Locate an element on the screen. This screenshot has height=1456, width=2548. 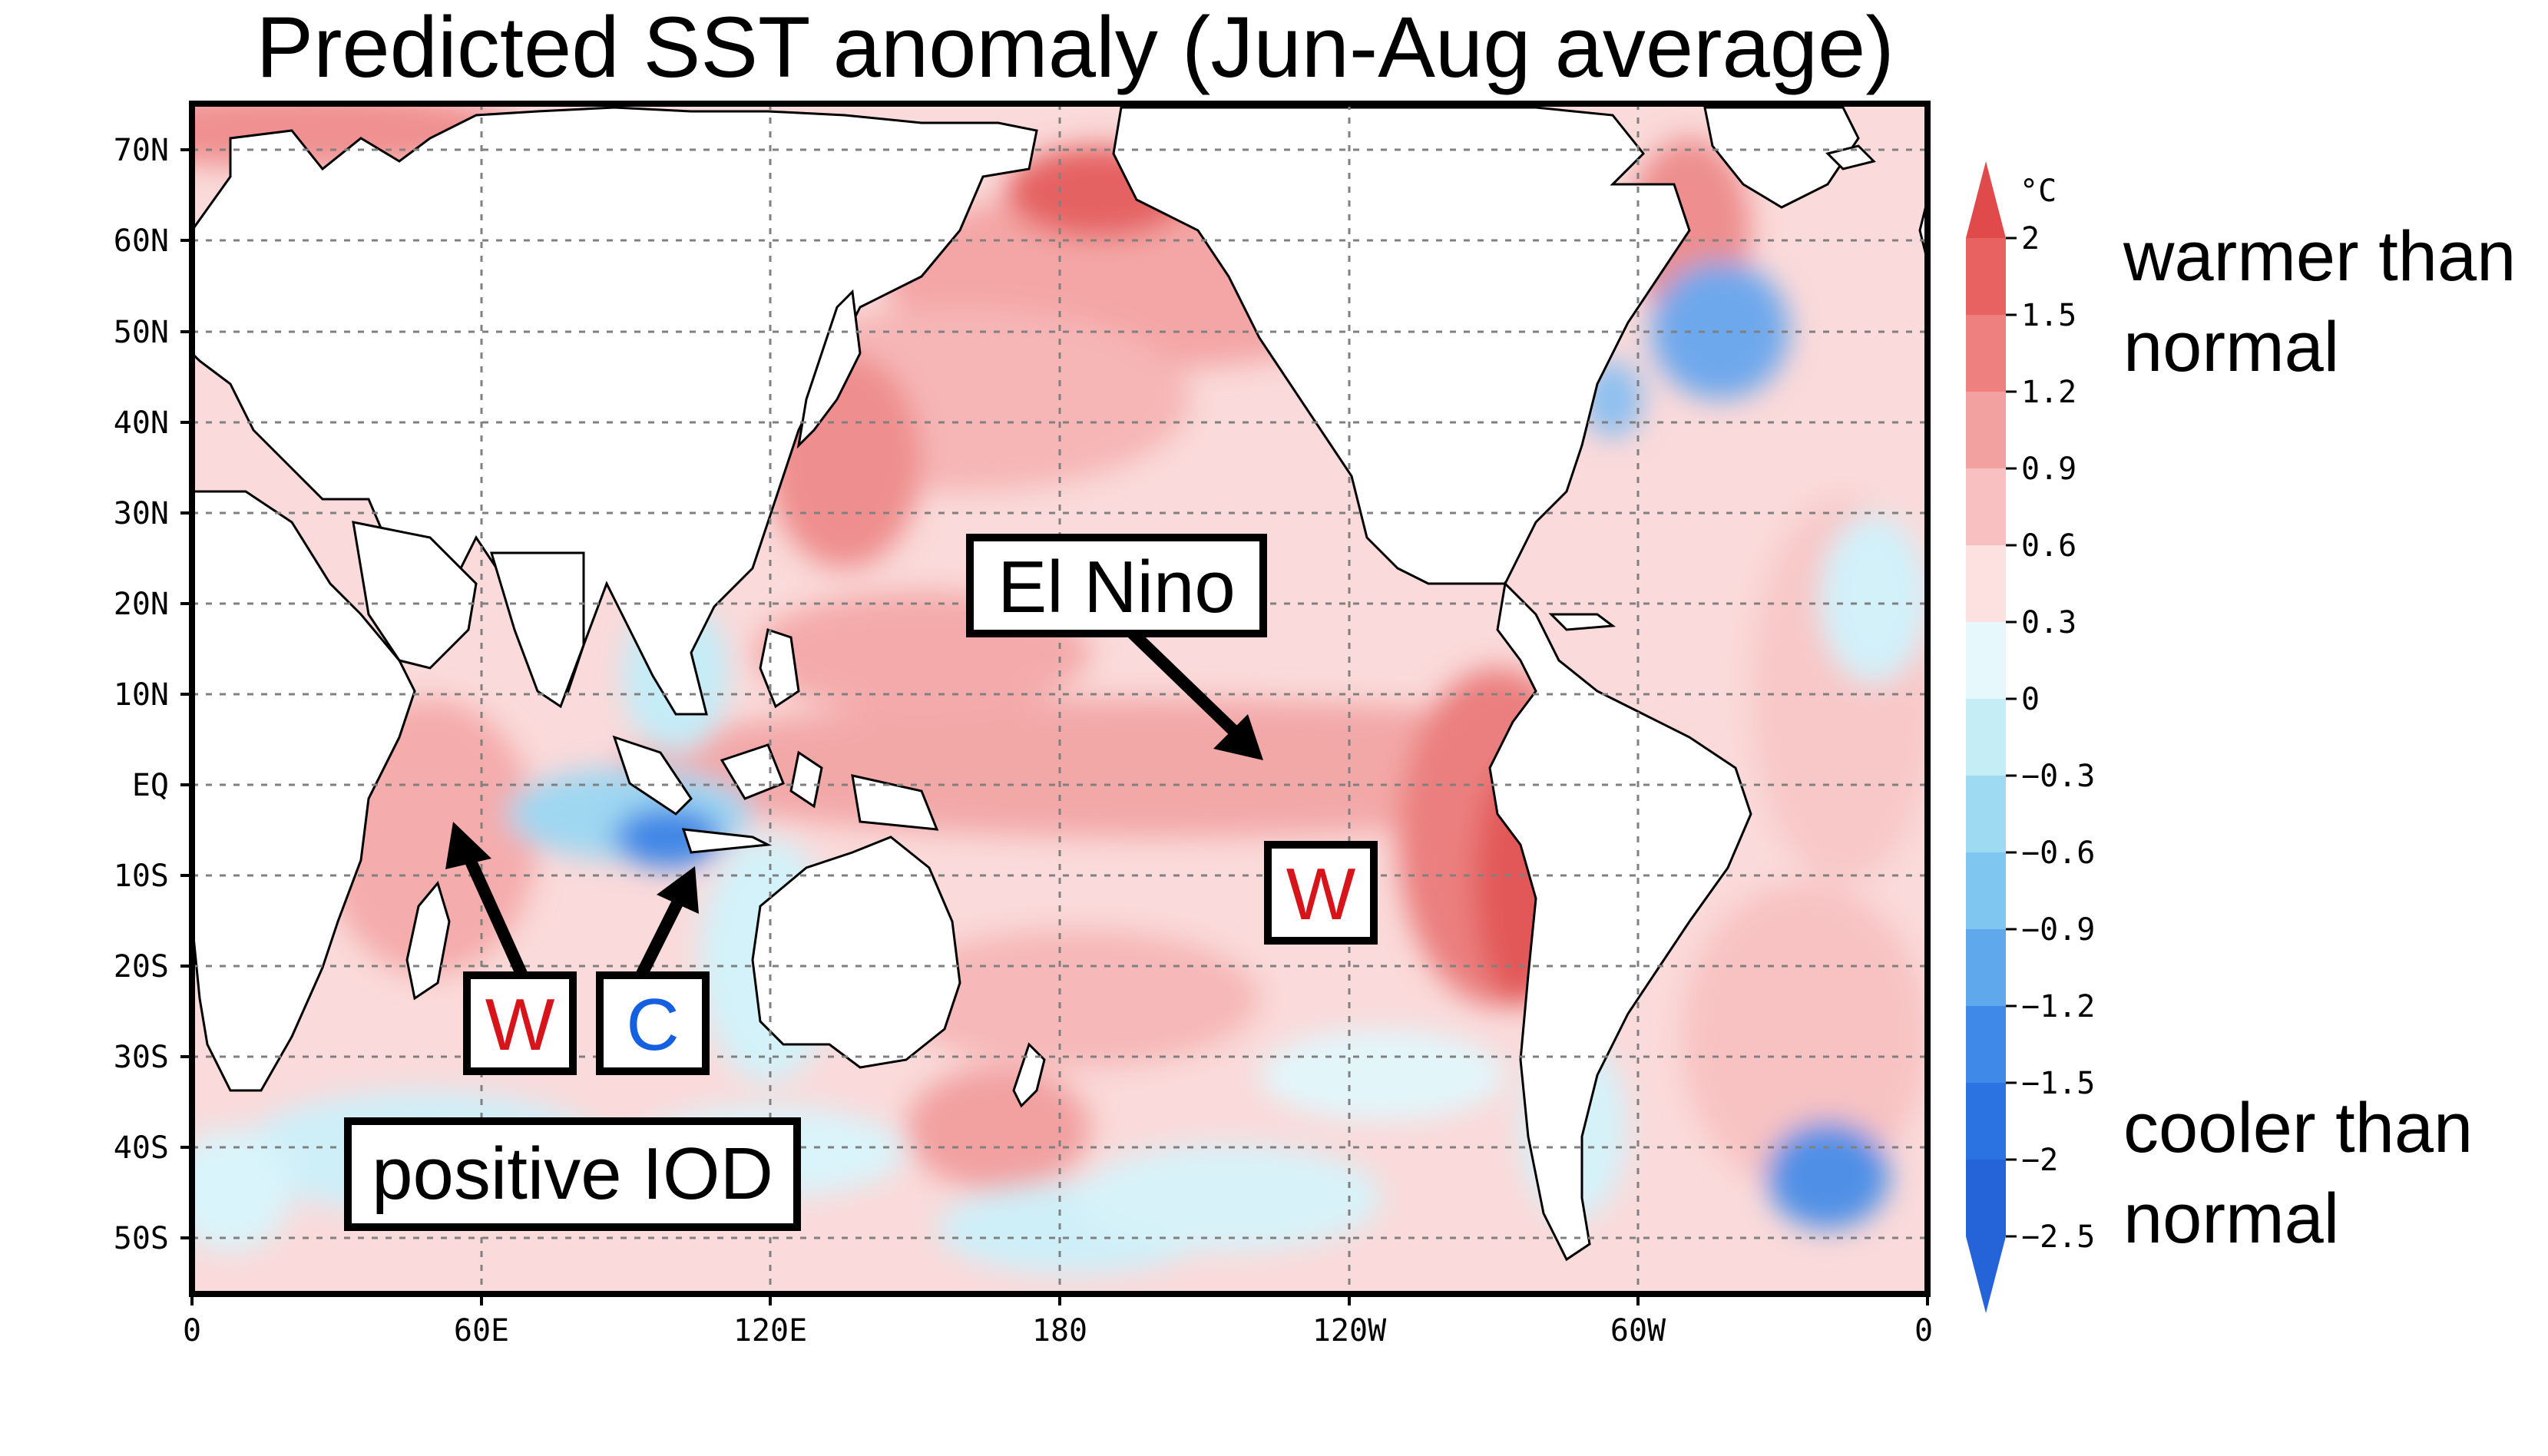
colorbar-level-label: −0.6 is located at coordinates (2058, 853).